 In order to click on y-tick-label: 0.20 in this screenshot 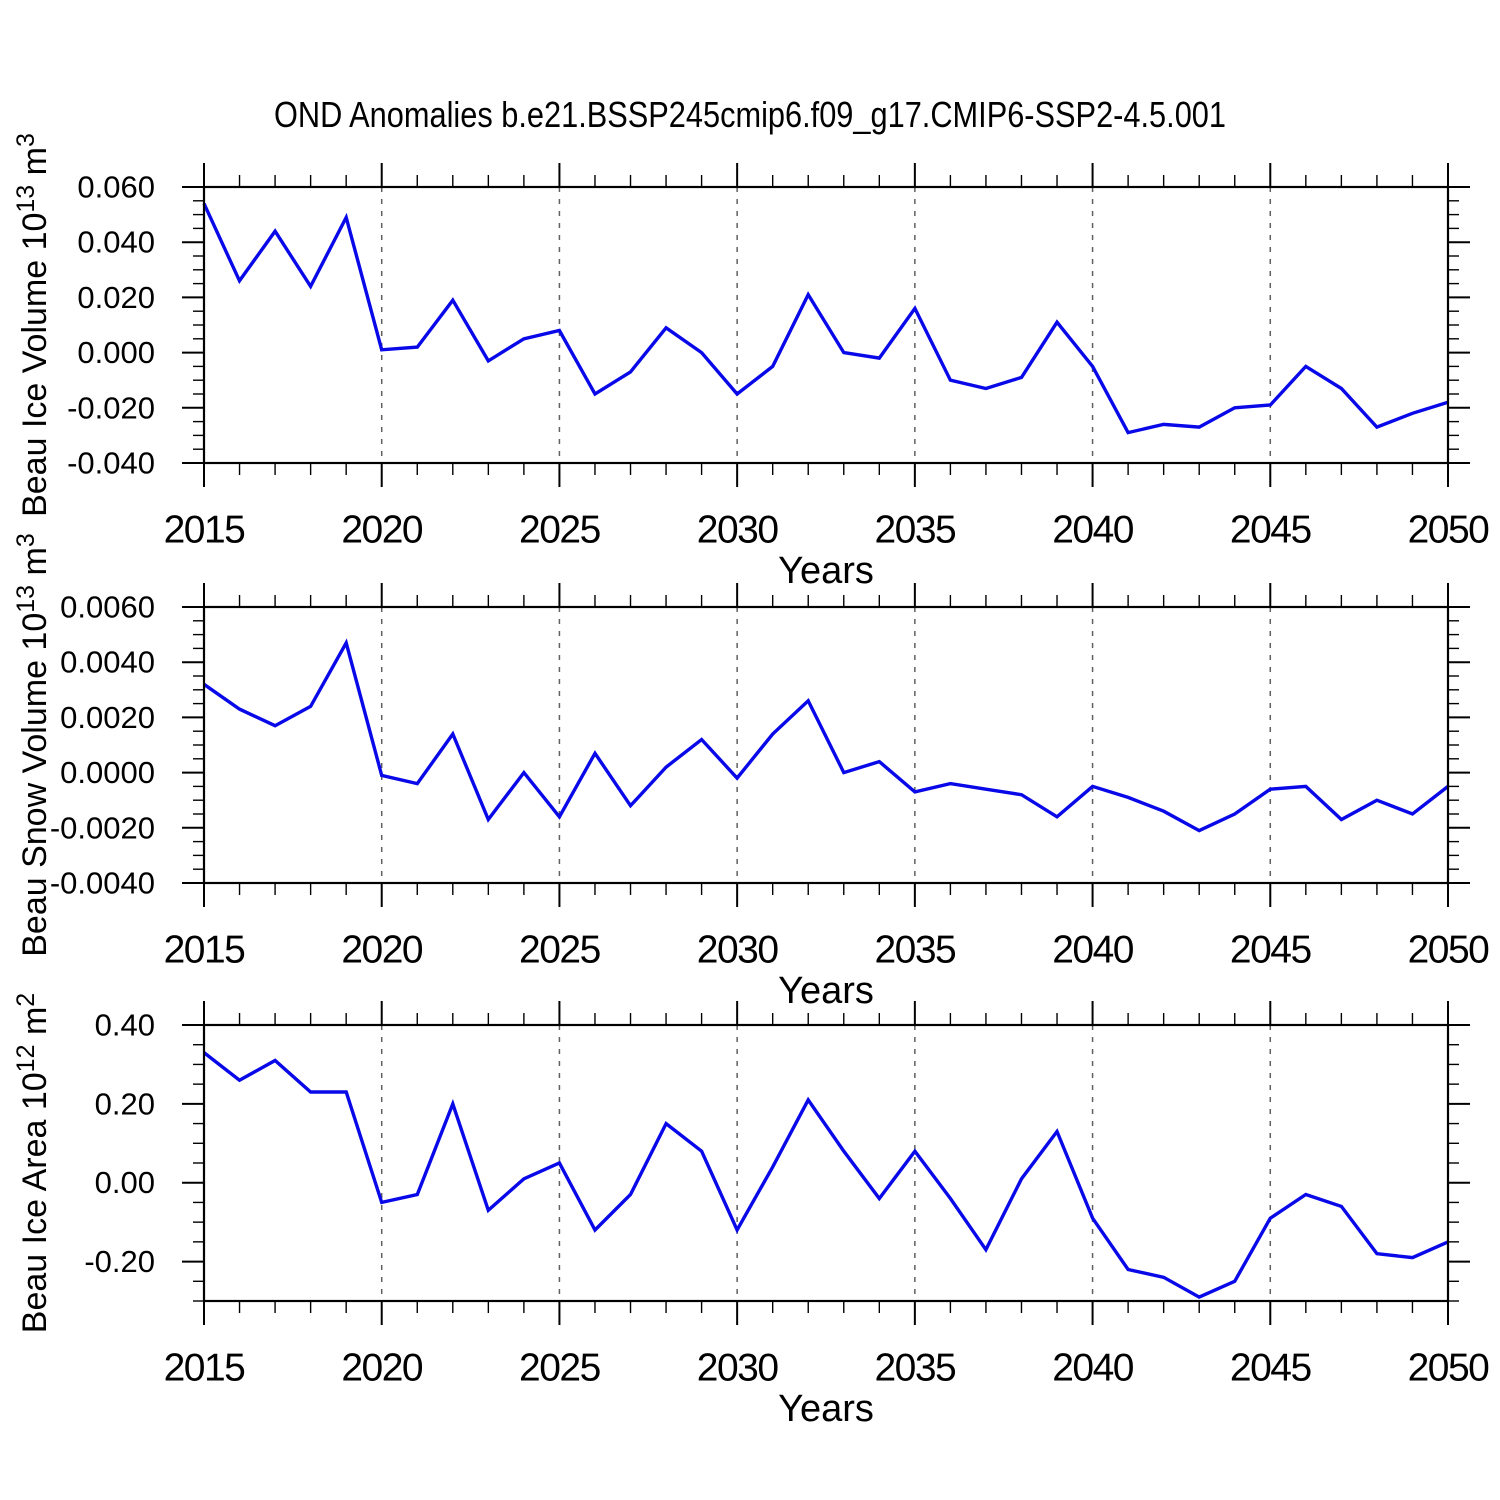, I will do `click(125, 1103)`.